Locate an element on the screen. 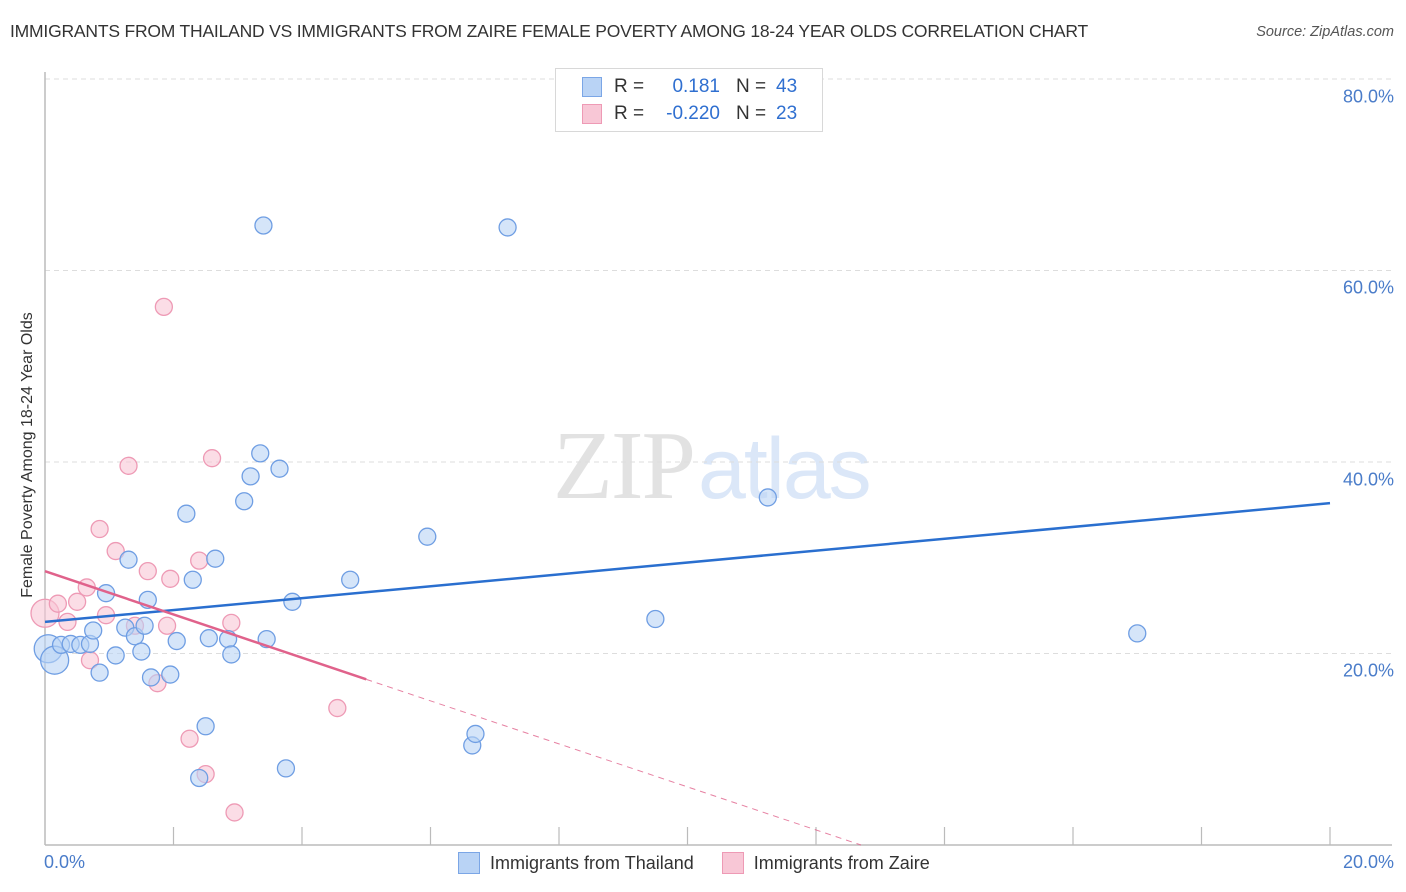 This screenshot has width=1406, height=892. legend-row-zaire: R = -0.220 N = 23 is located at coordinates (689, 114).